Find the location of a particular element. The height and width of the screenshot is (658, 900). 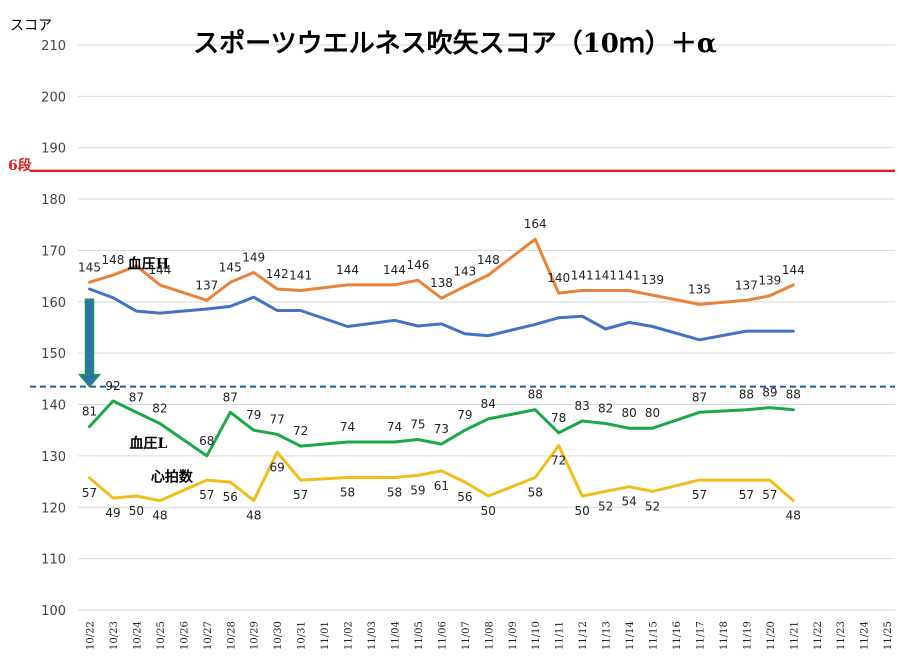

data-label-2-10-31: 72 is located at coordinates (300, 431).